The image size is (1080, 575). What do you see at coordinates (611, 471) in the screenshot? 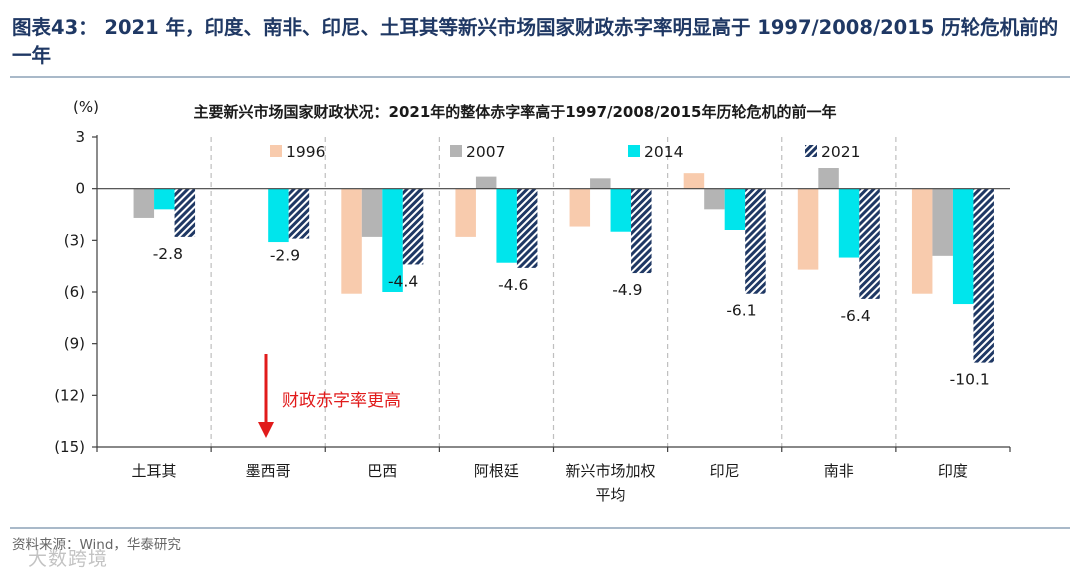
I see `category-label: 新兴市场加权` at bounding box center [611, 471].